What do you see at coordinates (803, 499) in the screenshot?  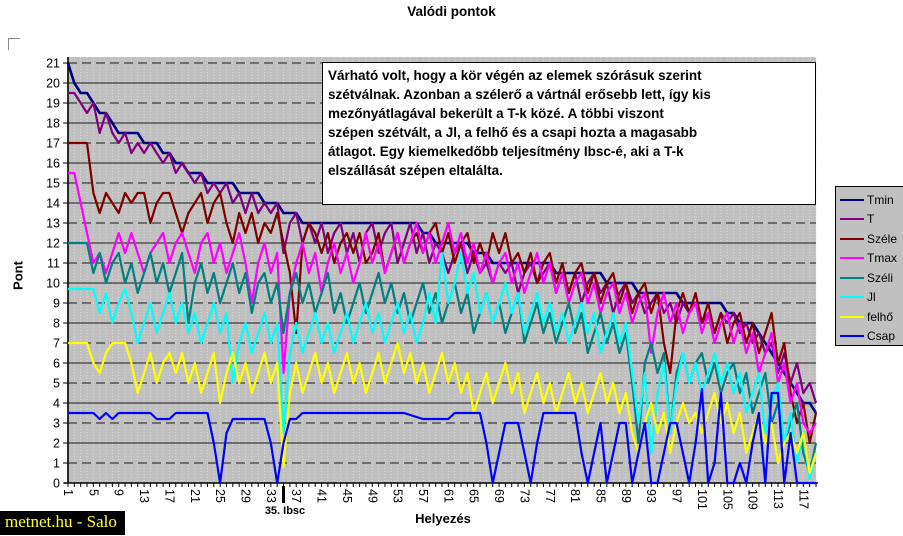 I see `x-tick-label: 117` at bounding box center [803, 499].